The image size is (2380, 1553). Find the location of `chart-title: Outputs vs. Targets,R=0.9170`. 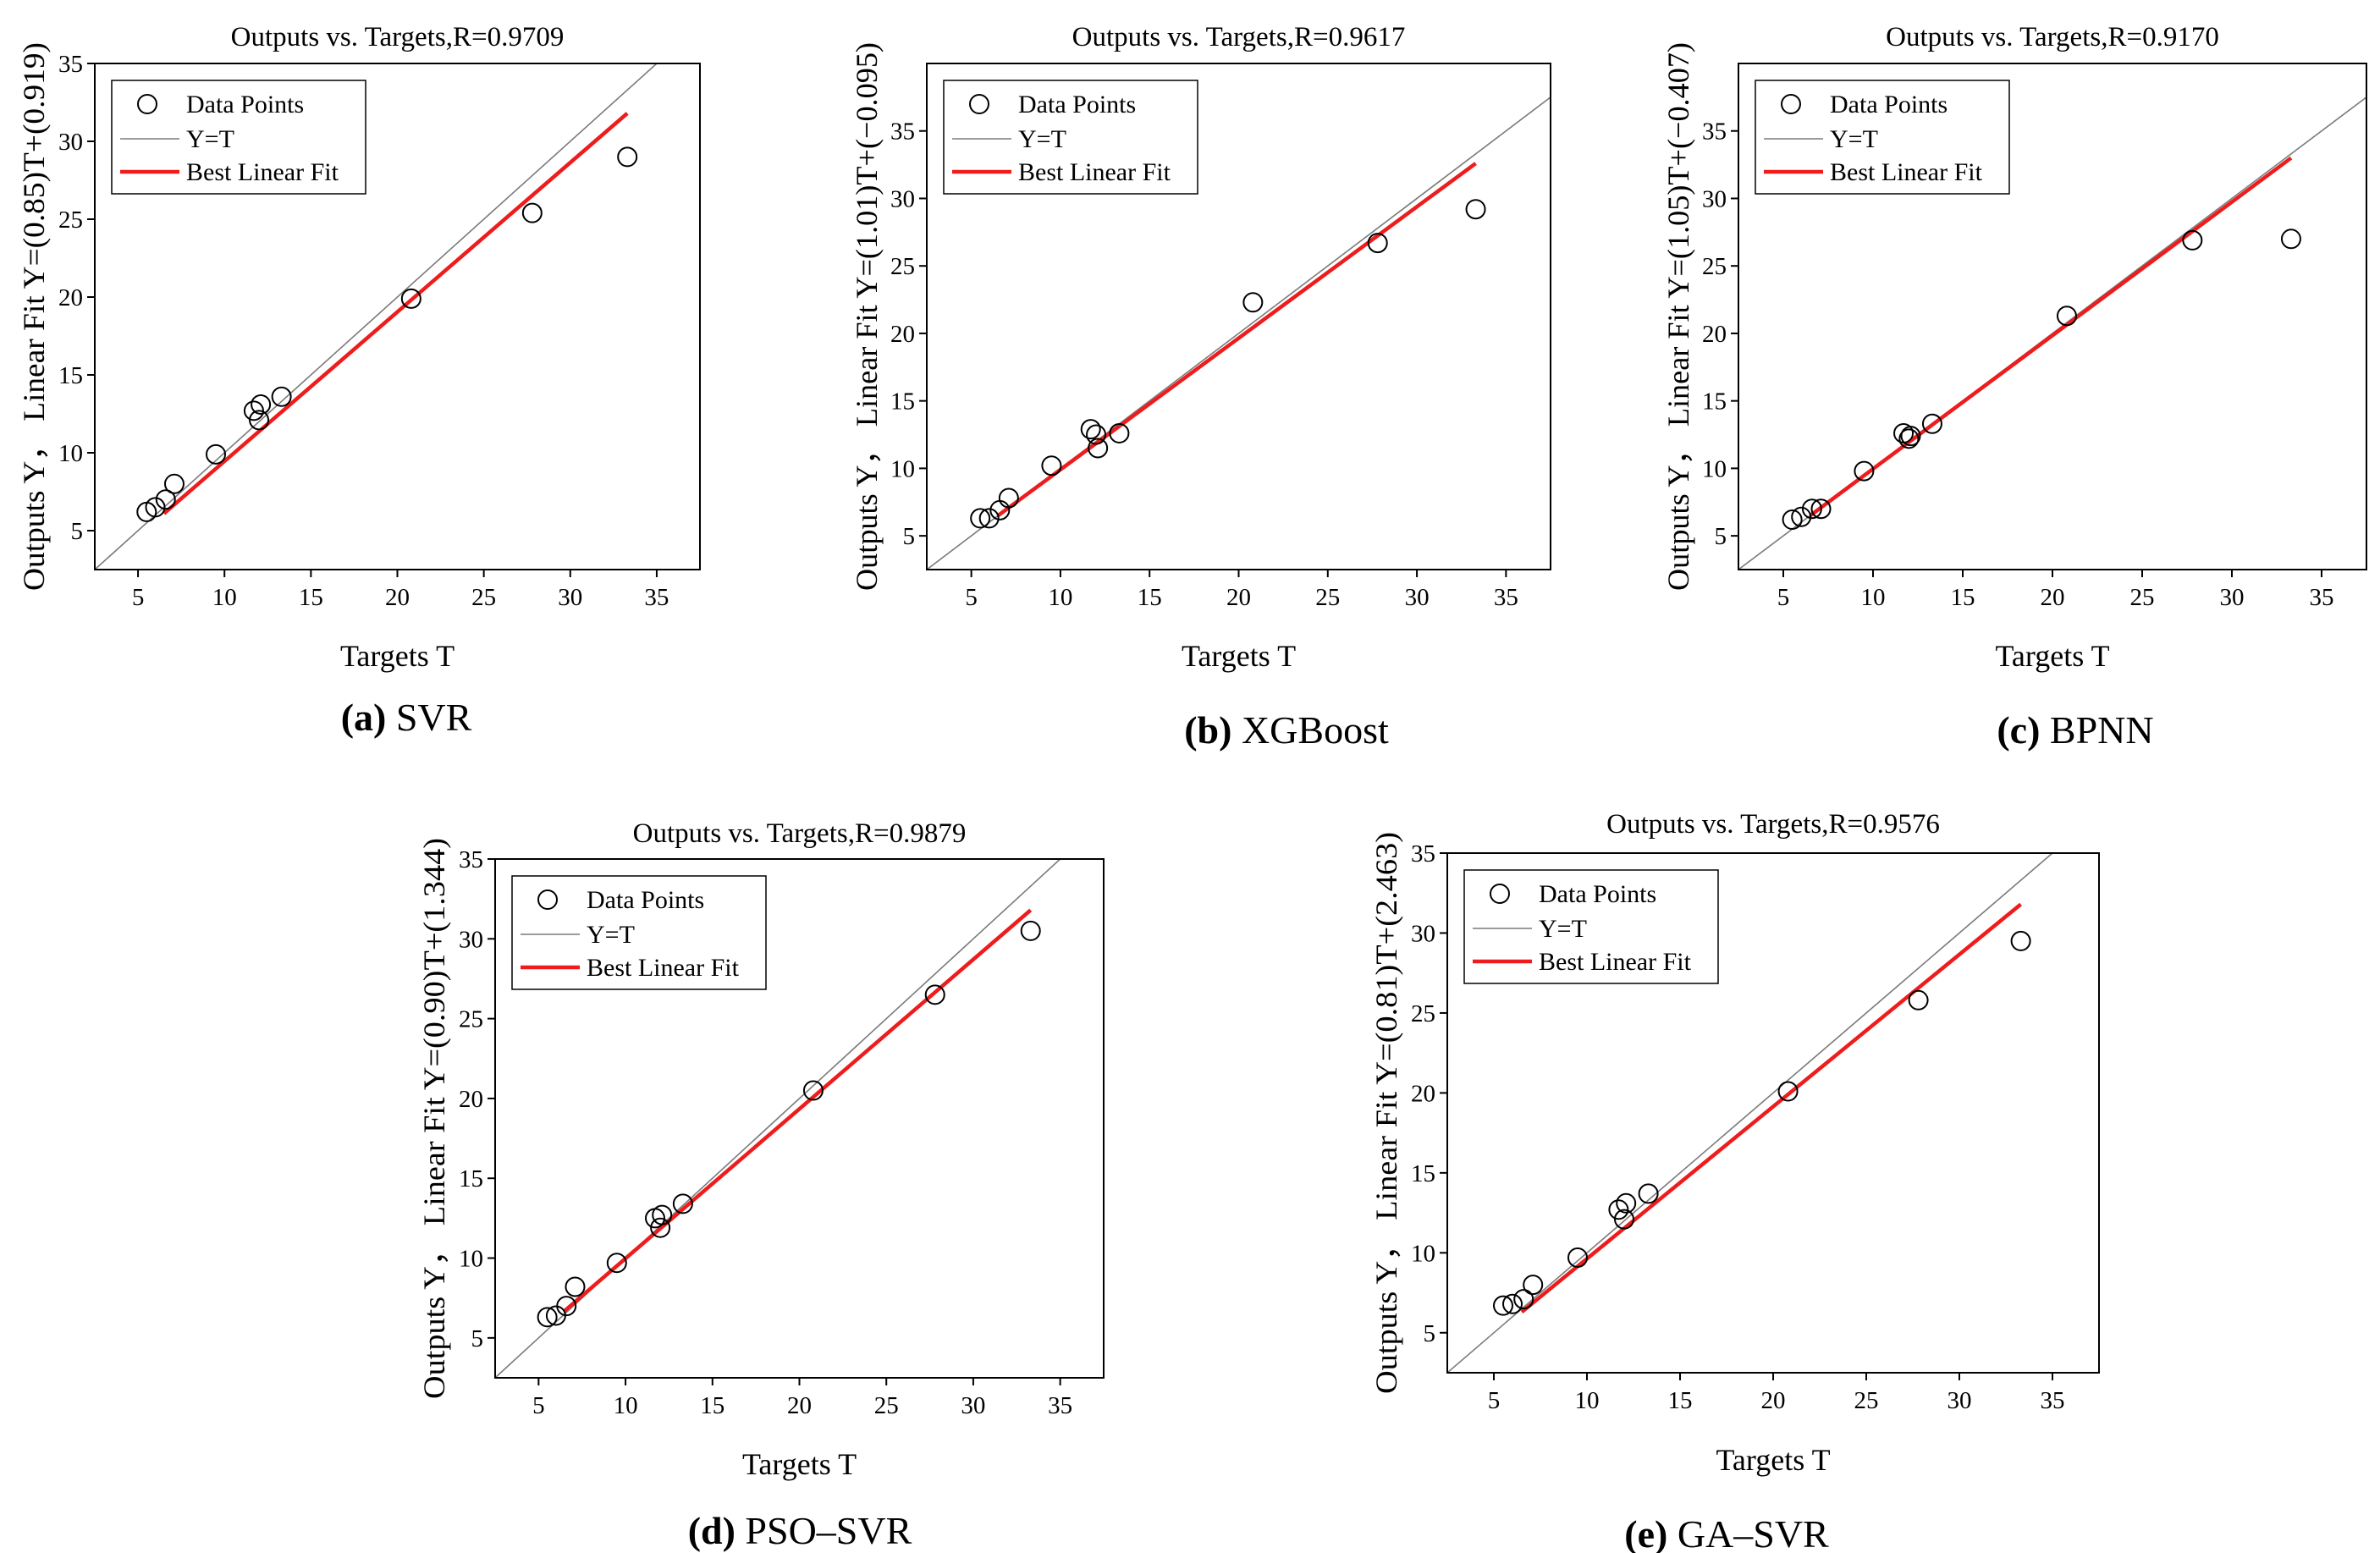

chart-title: Outputs vs. Targets,R=0.9170 is located at coordinates (2052, 37).